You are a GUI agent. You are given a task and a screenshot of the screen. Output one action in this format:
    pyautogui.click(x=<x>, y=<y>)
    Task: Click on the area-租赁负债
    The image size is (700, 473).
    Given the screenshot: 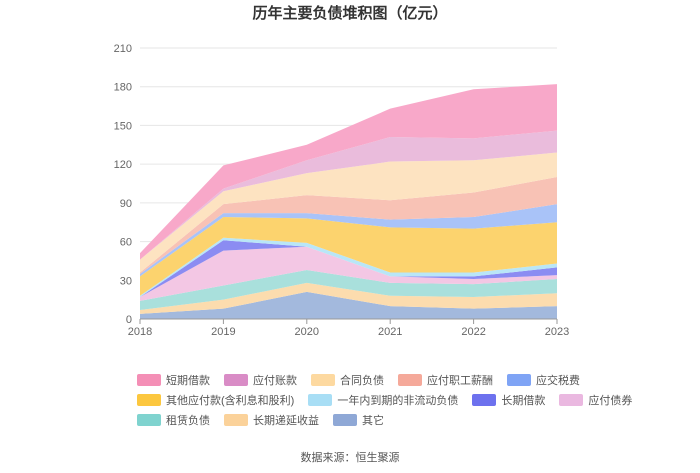 What is the action you would take?
    pyautogui.click(x=348, y=289)
    